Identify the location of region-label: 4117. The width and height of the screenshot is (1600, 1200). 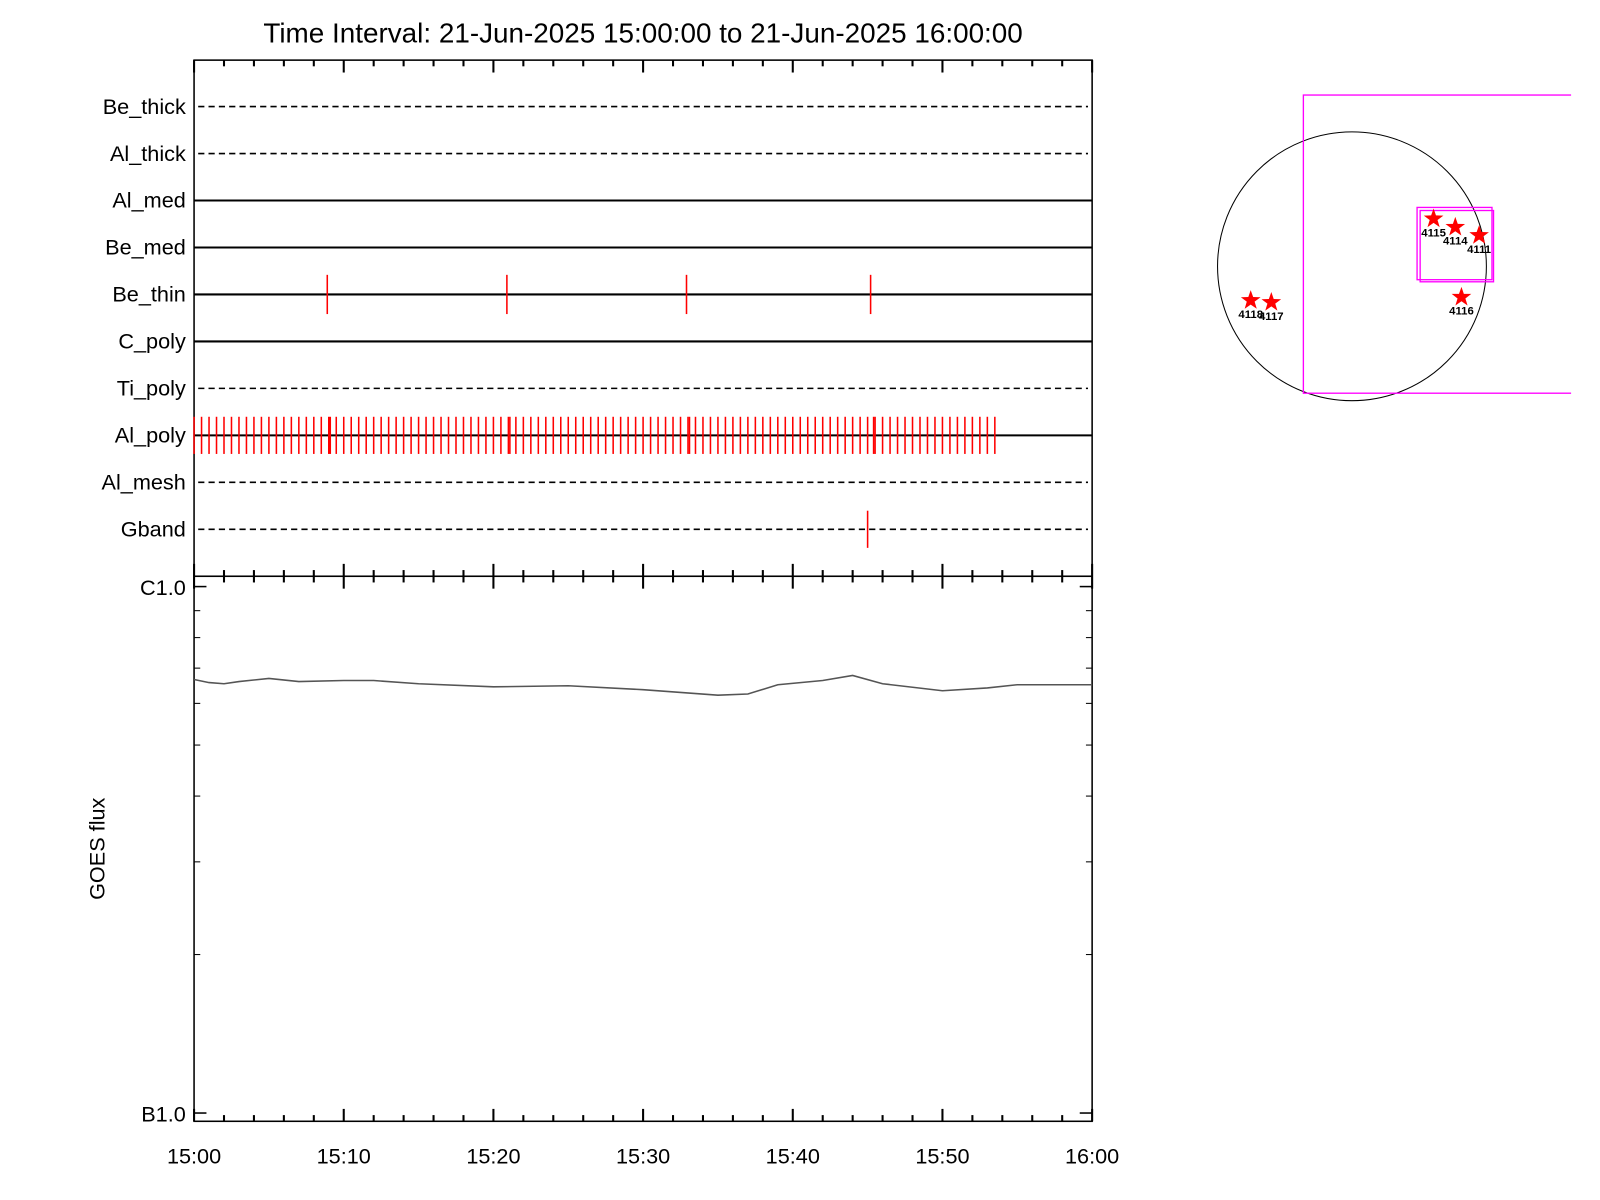
(1271, 317).